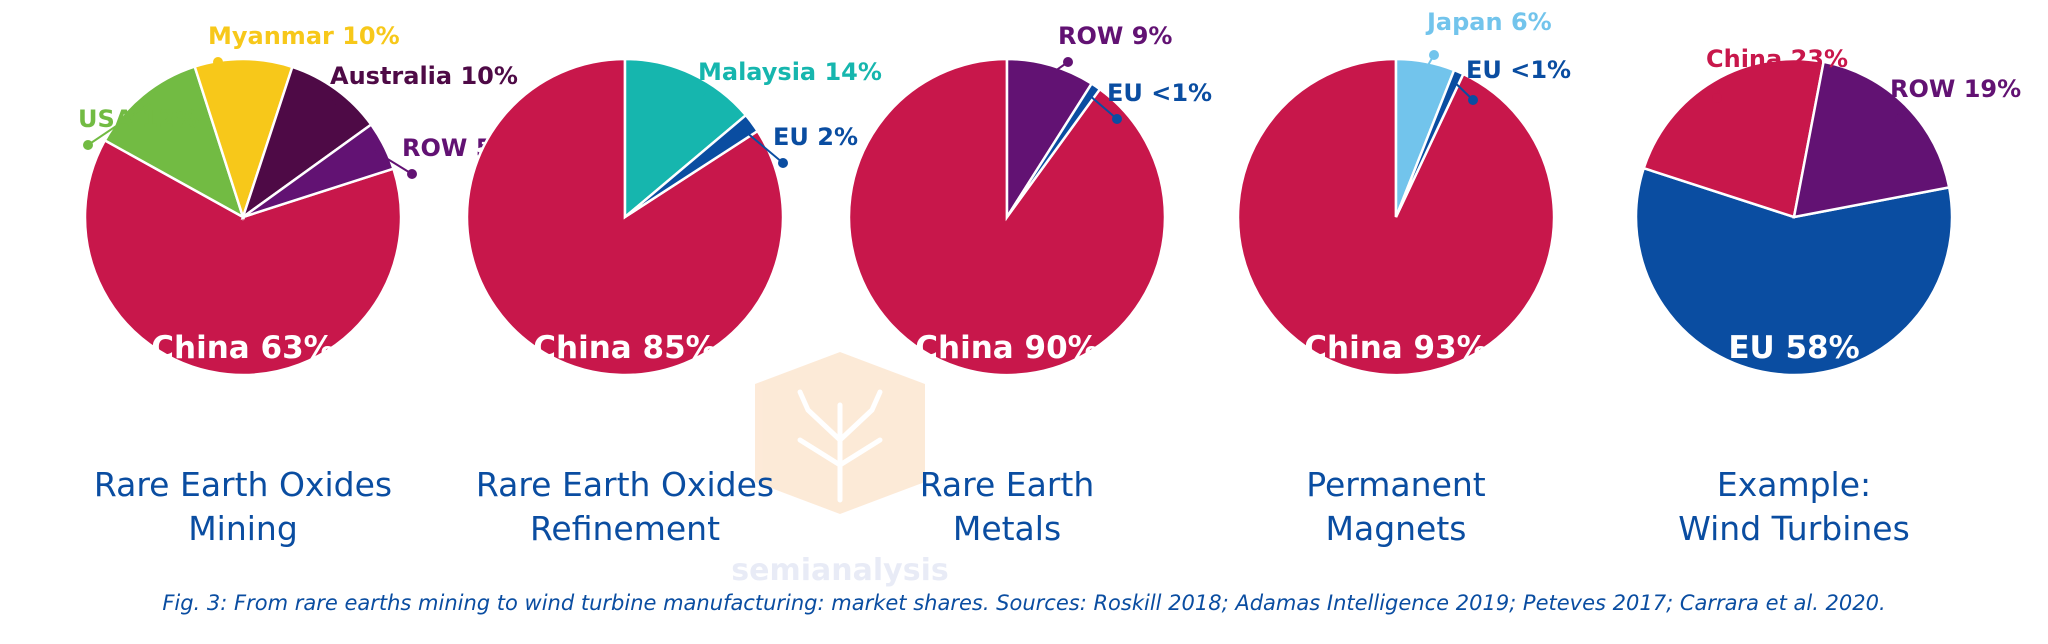  I want to click on slice-label-row: ROW 9%, so click(1115, 36).